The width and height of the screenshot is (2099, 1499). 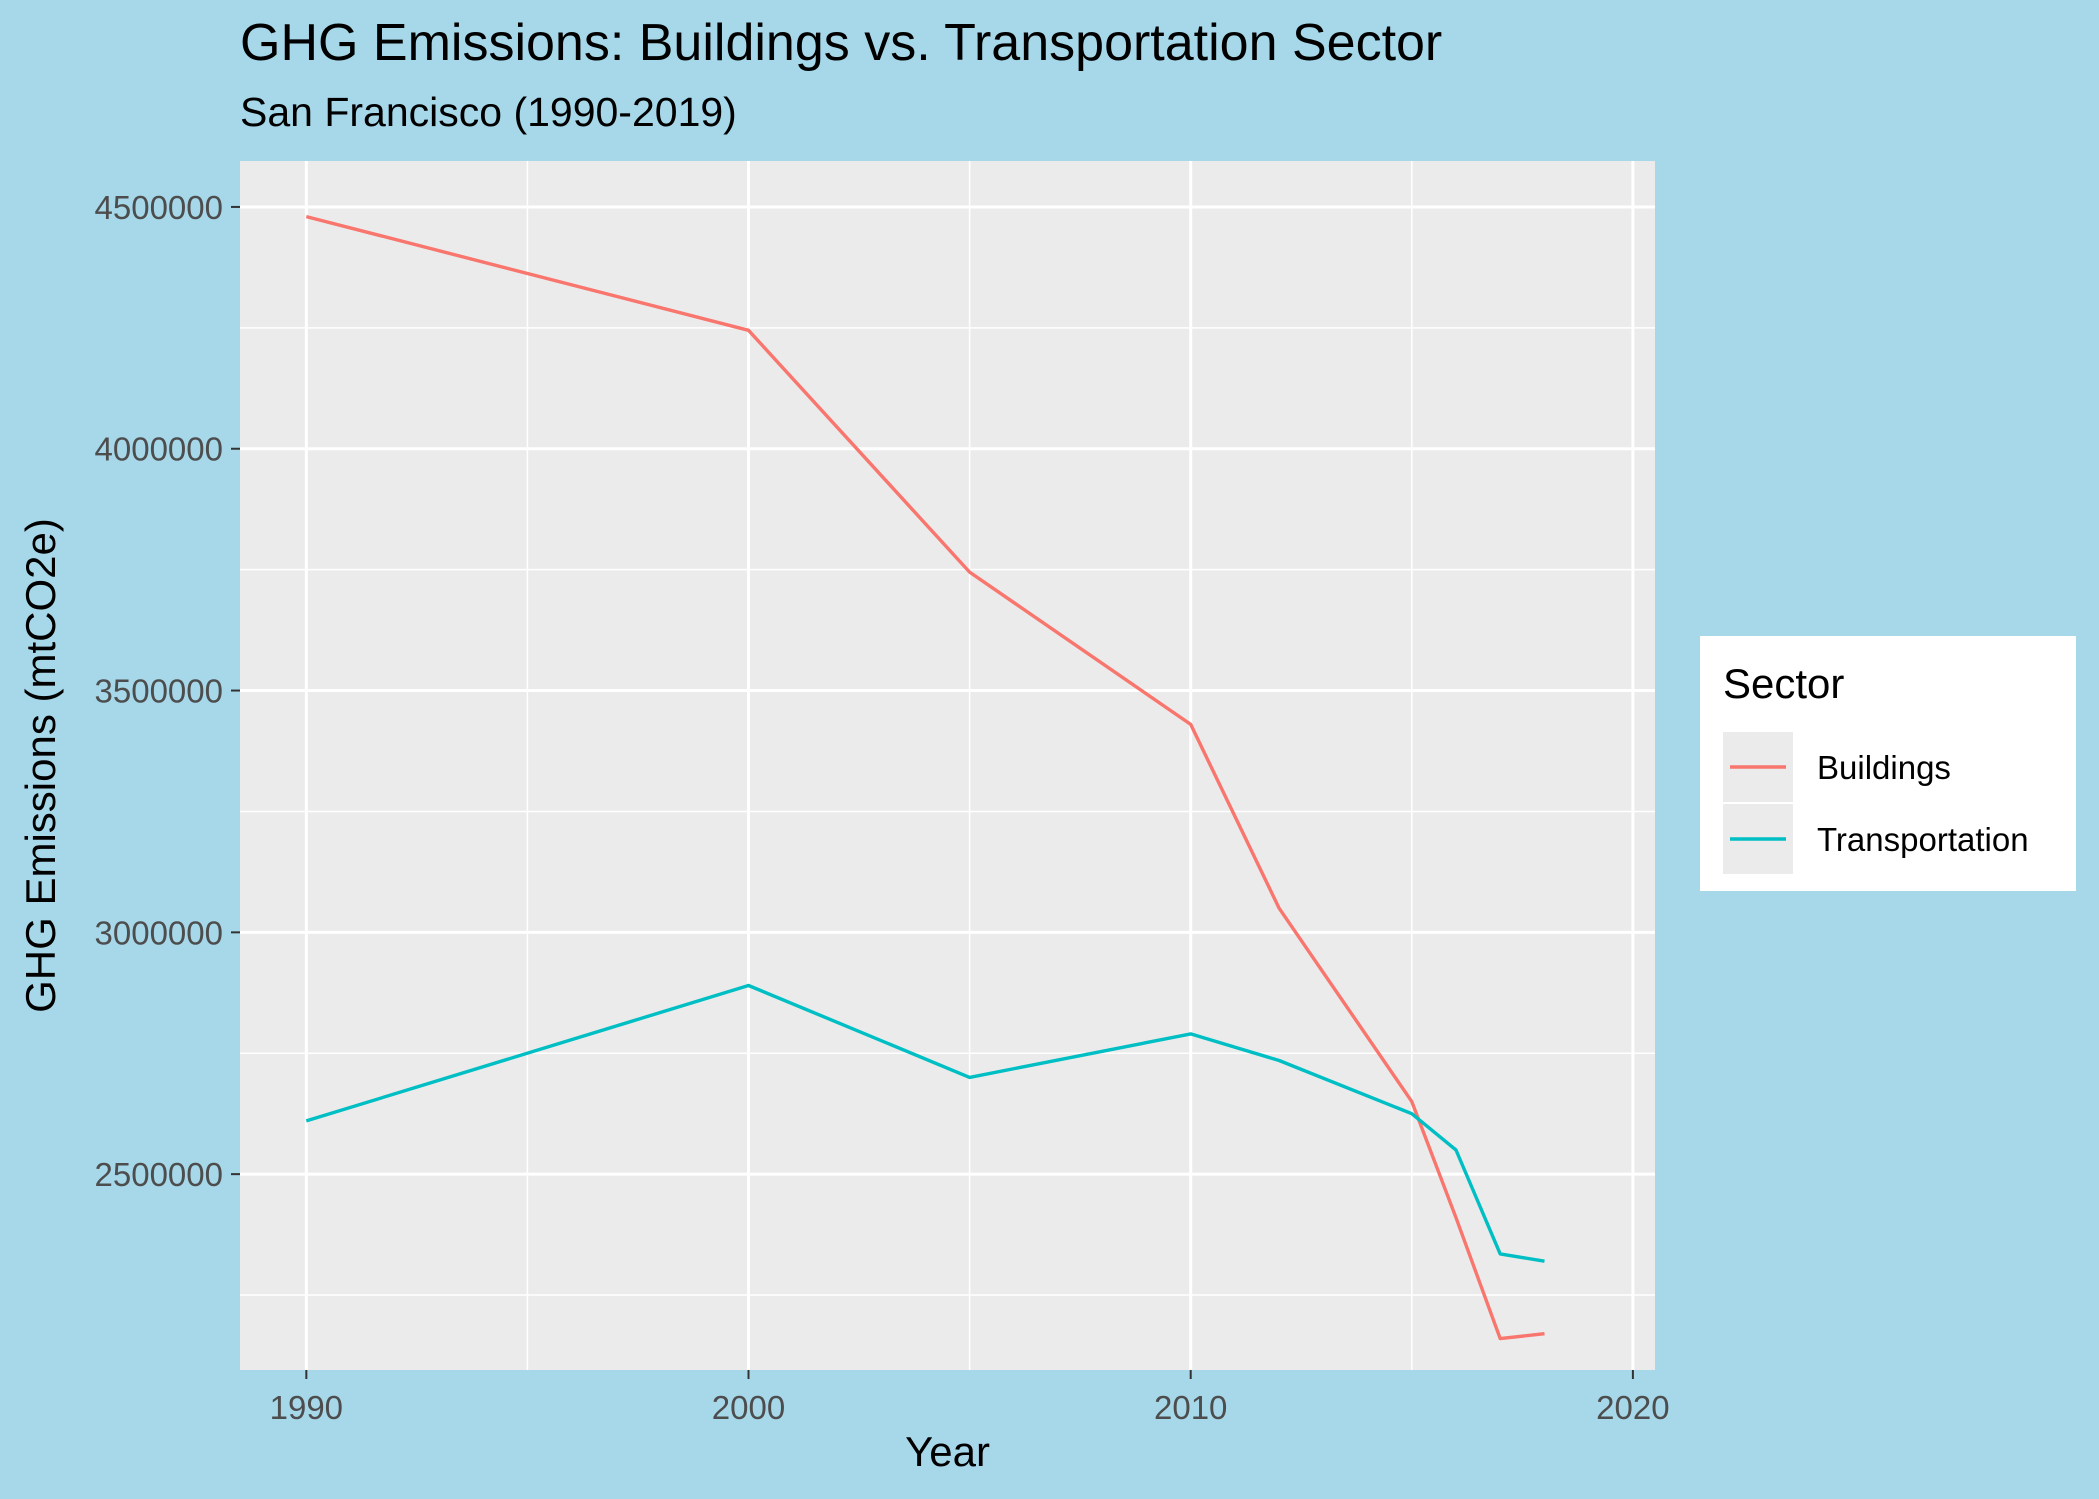 What do you see at coordinates (1923, 839) in the screenshot?
I see `legend-label-transportation: Transportation` at bounding box center [1923, 839].